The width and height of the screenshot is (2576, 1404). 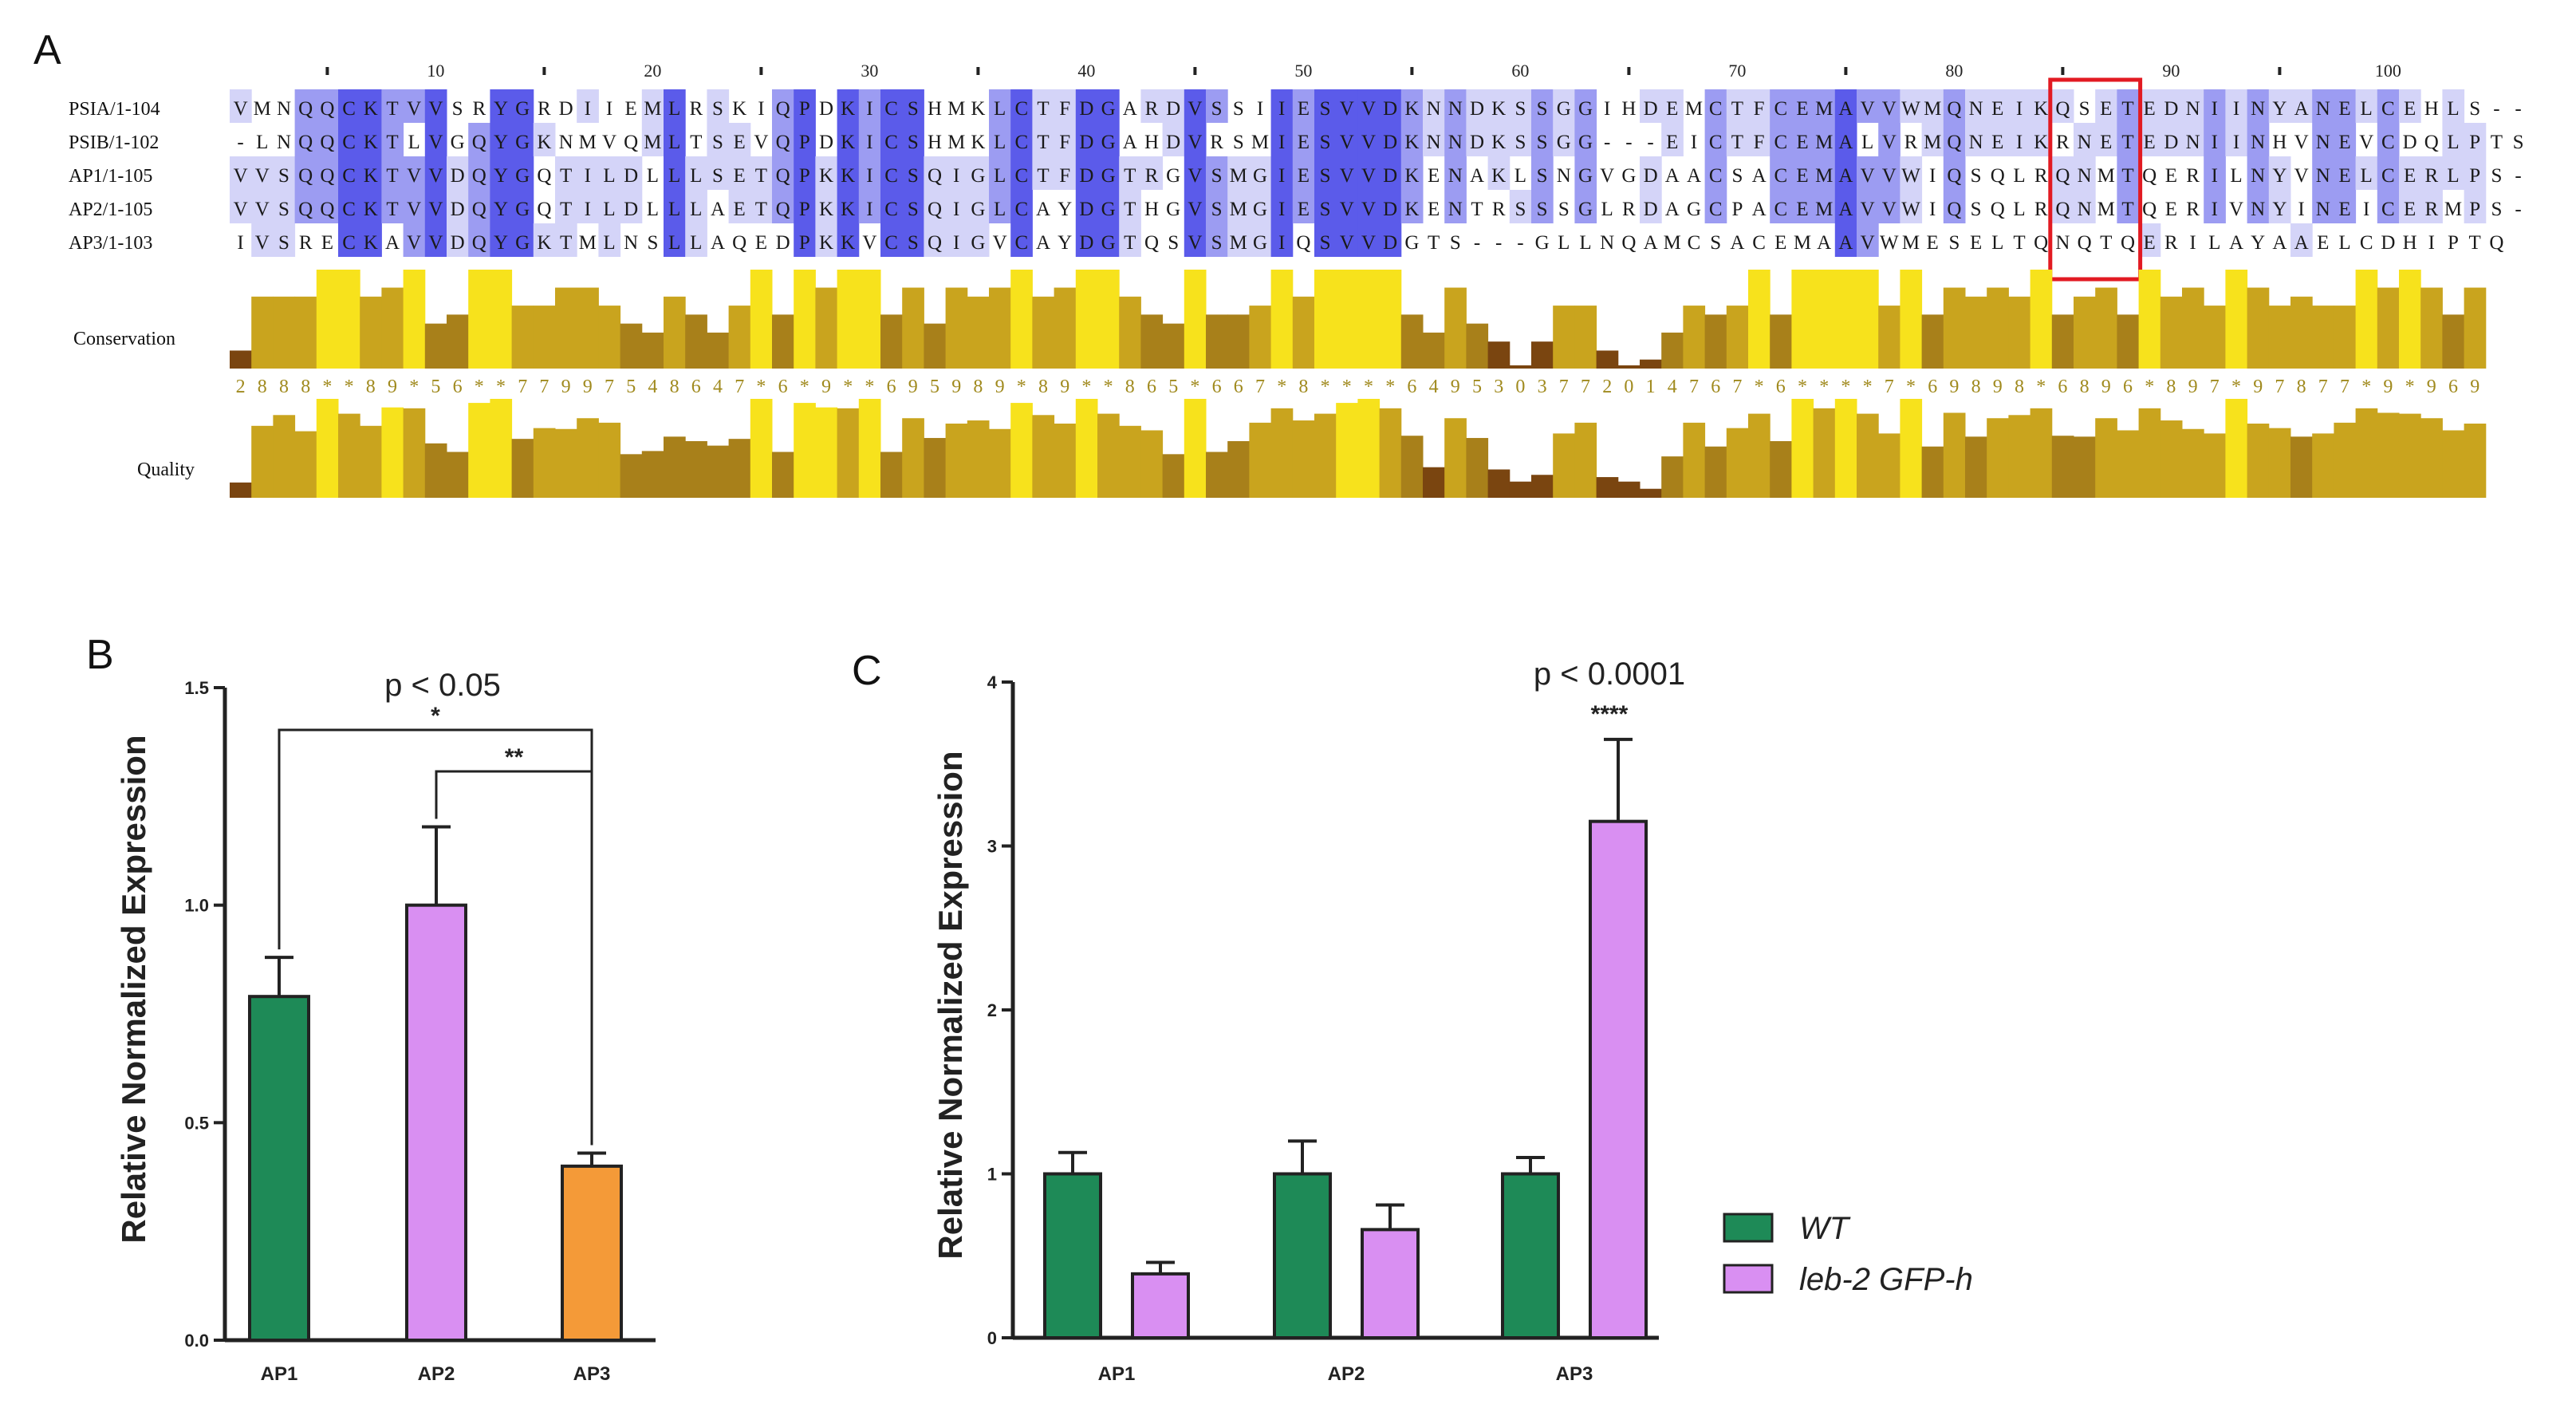 I want to click on ruler-number: 10, so click(x=435, y=71).